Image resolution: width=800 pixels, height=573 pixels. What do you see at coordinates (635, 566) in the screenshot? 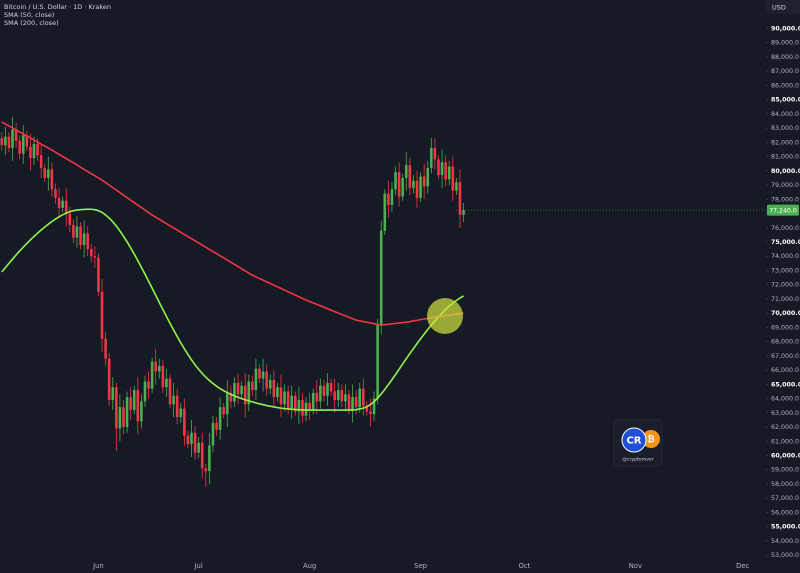
I see `x-tick-label: Nov` at bounding box center [635, 566].